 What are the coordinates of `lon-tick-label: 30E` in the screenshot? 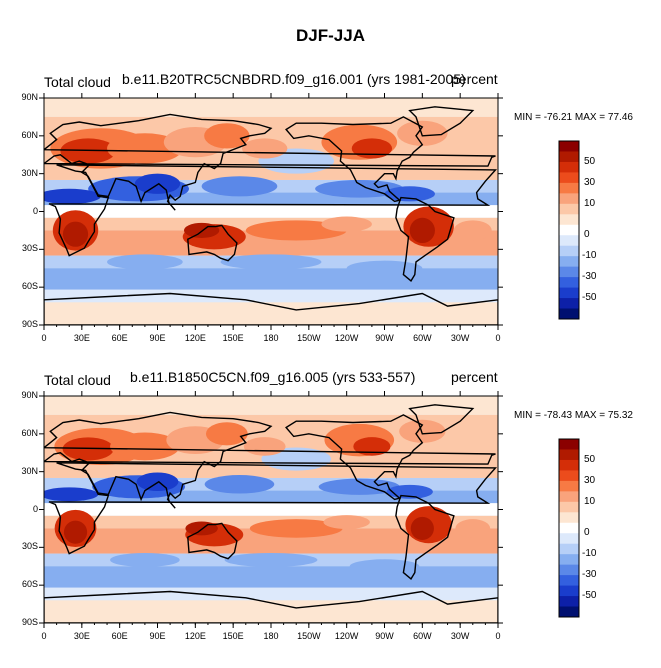 It's located at (81, 338).